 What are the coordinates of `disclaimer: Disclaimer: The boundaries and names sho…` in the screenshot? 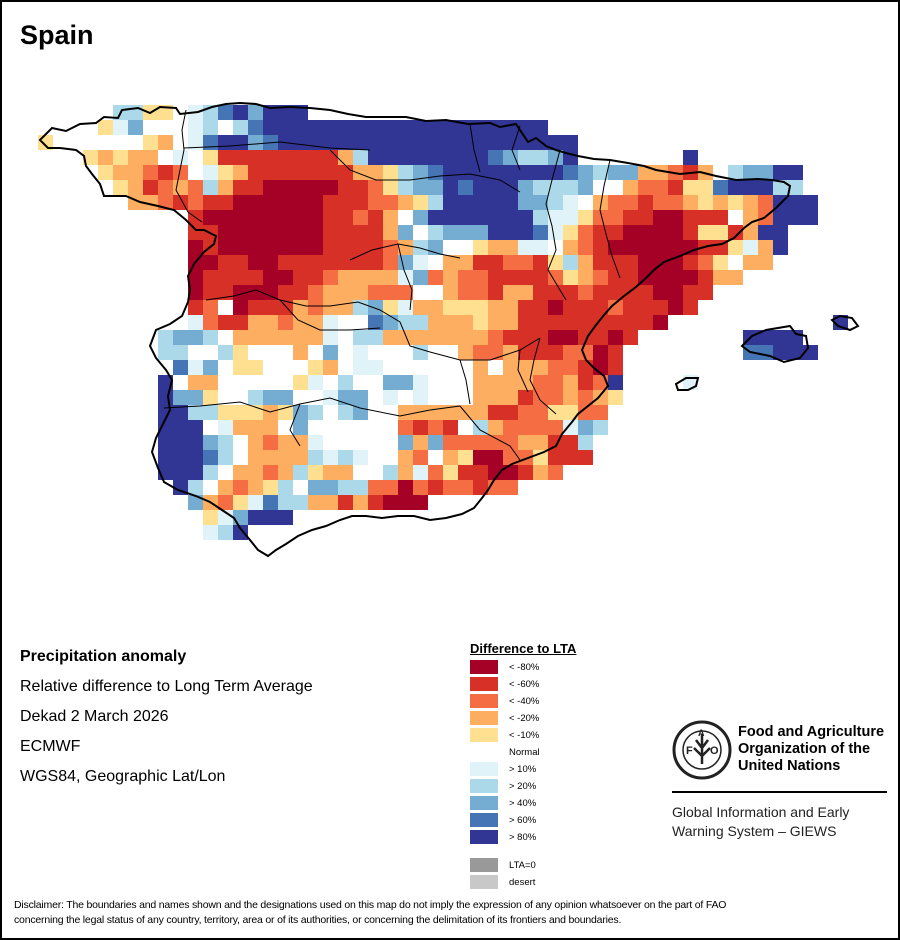 It's located at (449, 913).